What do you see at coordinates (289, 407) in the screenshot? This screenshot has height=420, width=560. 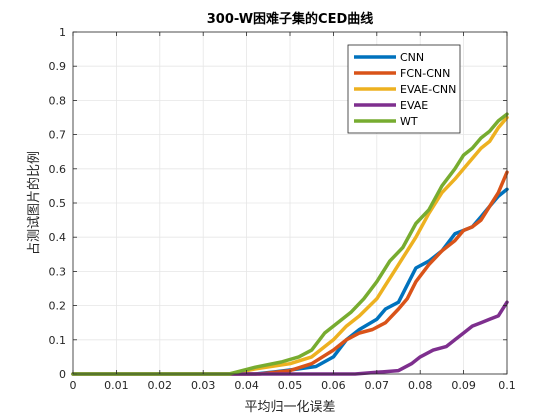 I see `x-axis-label: 平均归一化误差` at bounding box center [289, 407].